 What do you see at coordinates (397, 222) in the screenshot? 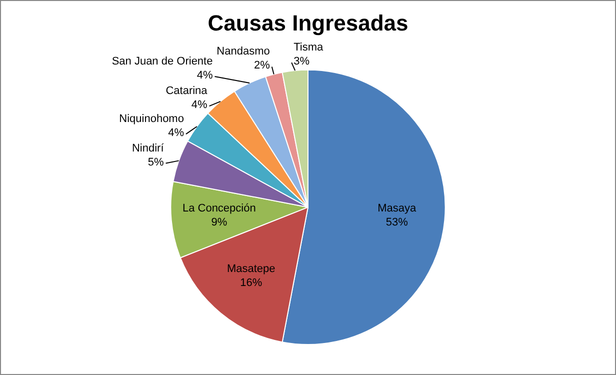
I see `data-label: 53%` at bounding box center [397, 222].